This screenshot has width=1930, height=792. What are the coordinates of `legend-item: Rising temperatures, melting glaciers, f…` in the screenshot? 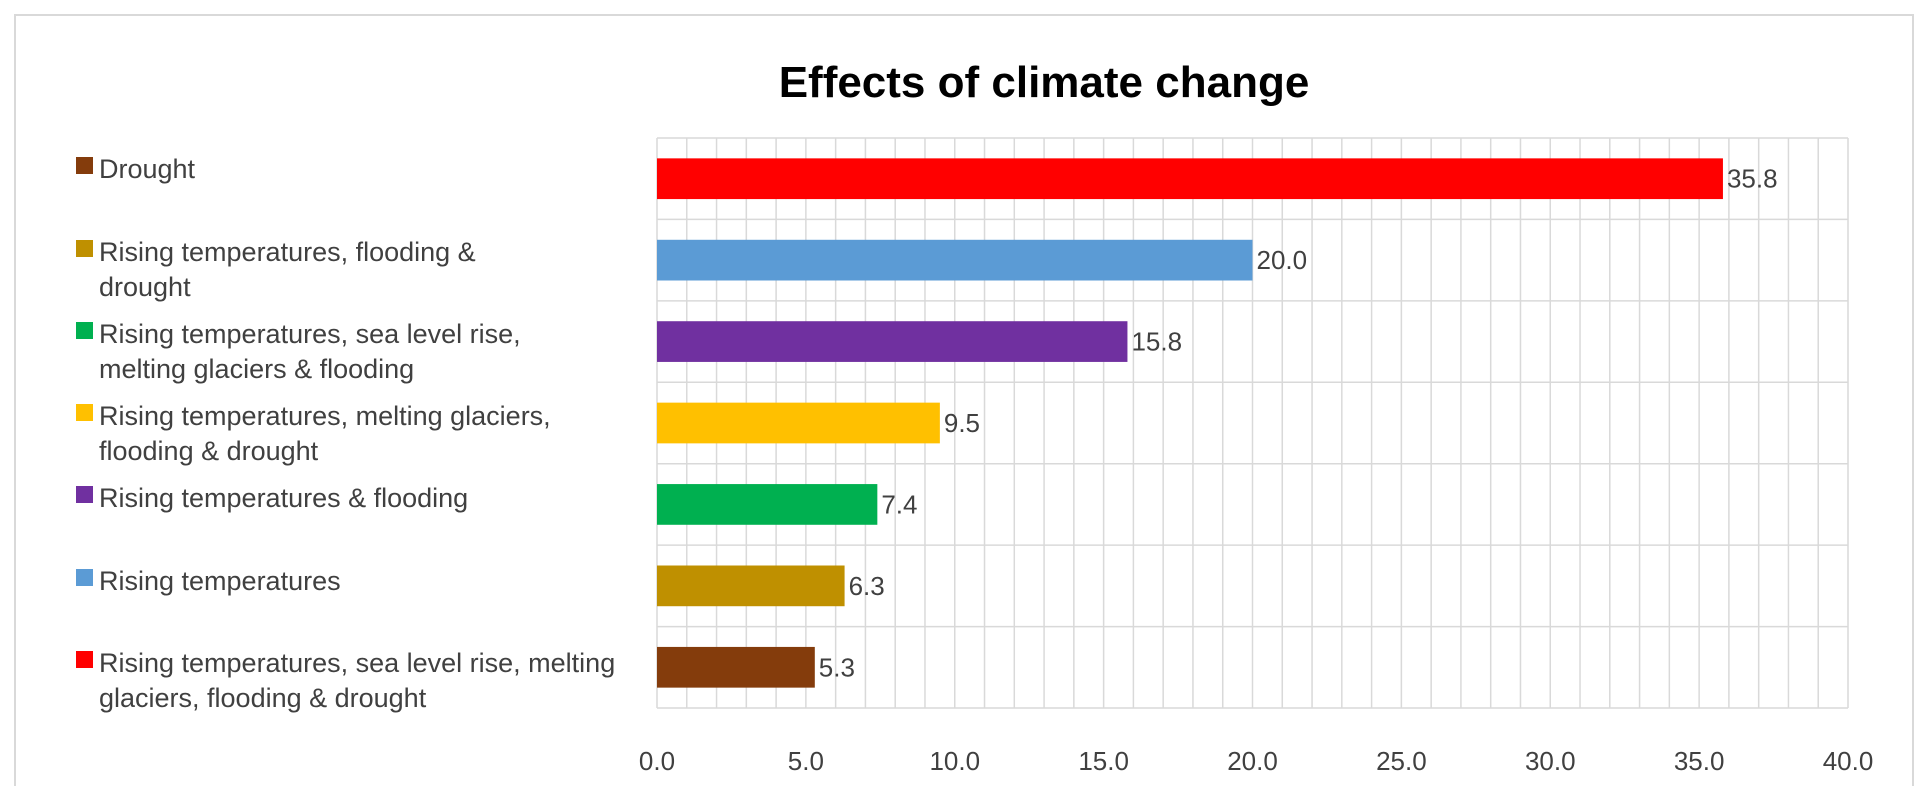 It's located at (361, 434).